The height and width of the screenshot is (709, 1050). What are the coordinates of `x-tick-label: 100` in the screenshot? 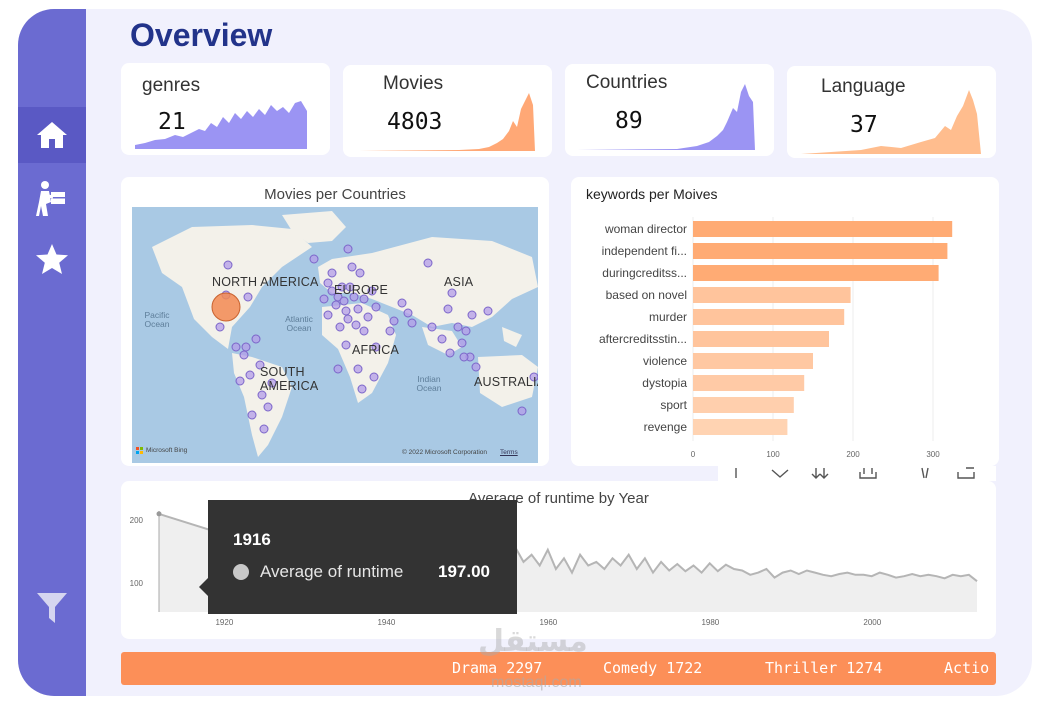 It's located at (773, 453).